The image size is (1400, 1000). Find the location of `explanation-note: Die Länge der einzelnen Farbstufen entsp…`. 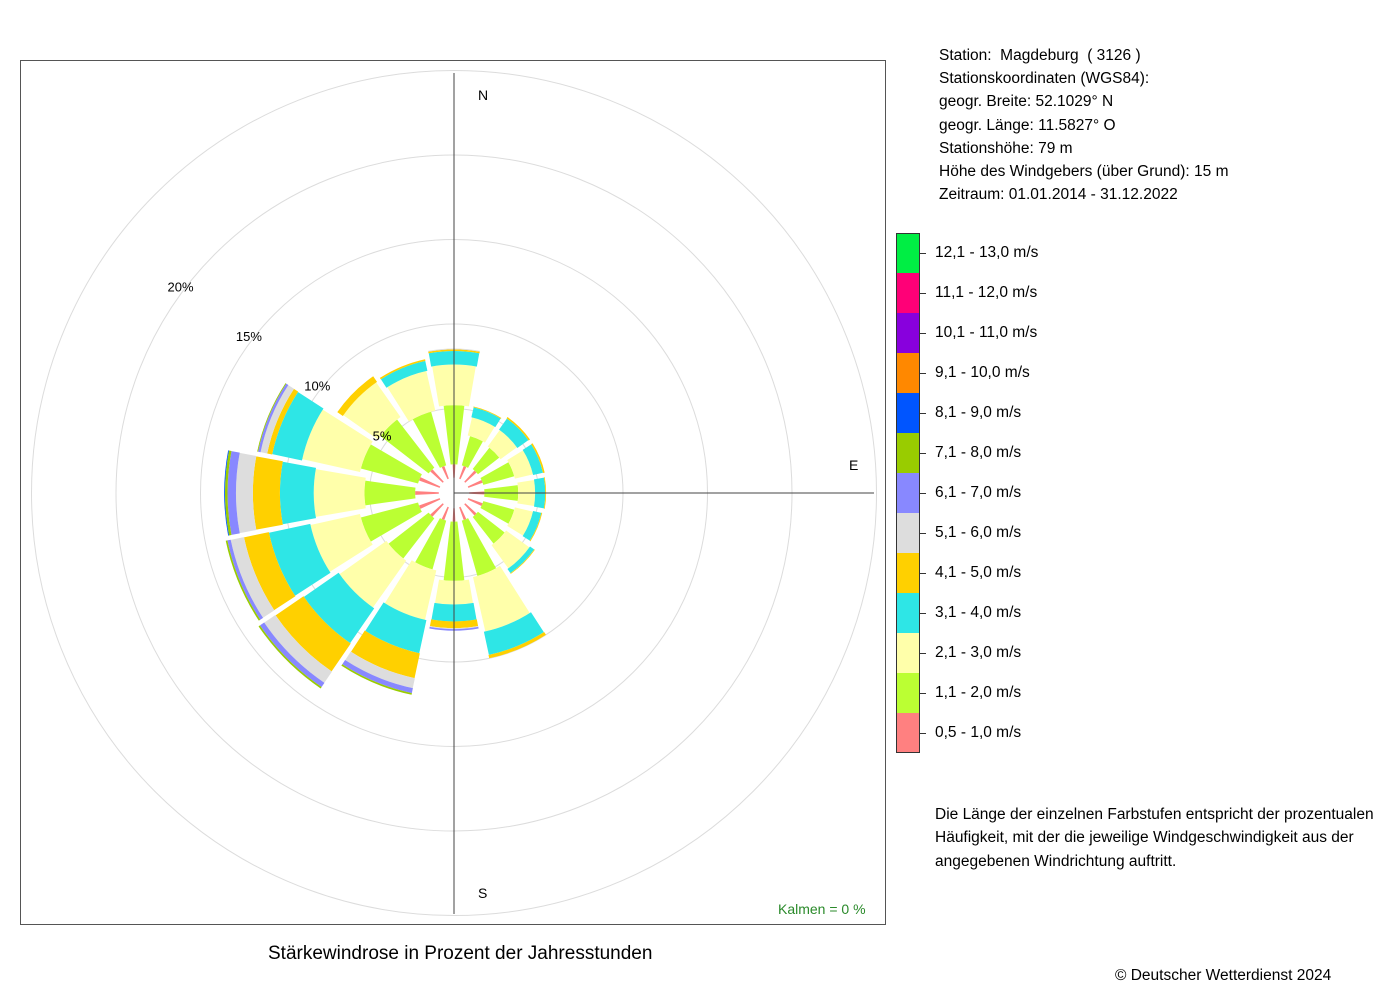

explanation-note: Die Länge der einzelnen Farbstufen entsp… is located at coordinates (1165, 838).